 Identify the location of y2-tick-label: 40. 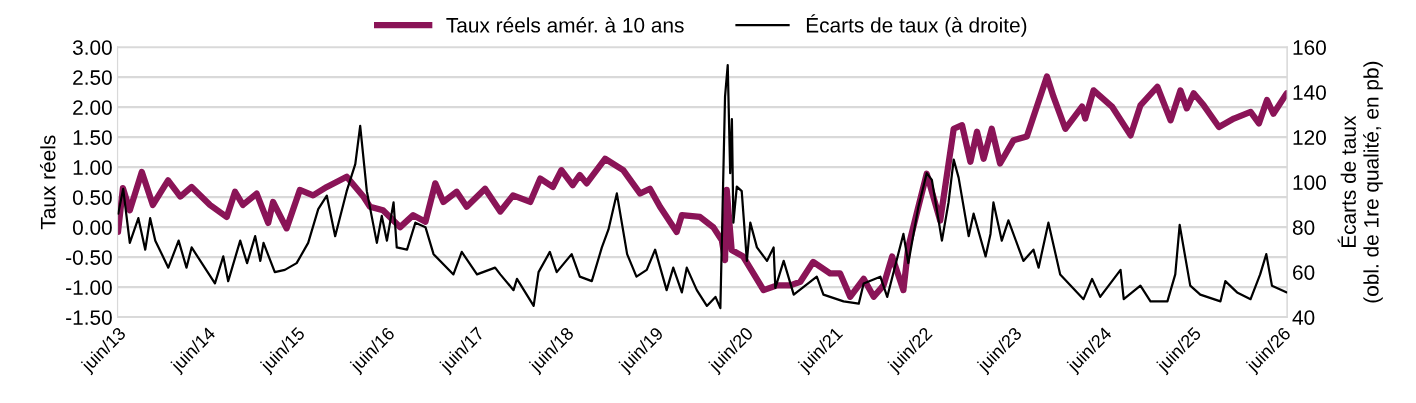
(1303, 317).